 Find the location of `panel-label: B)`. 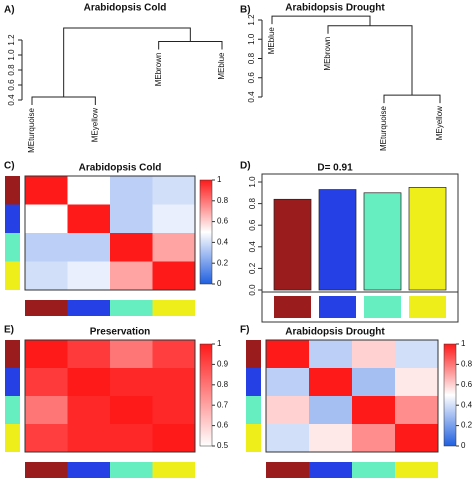

panel-label: B) is located at coordinates (245, 10).